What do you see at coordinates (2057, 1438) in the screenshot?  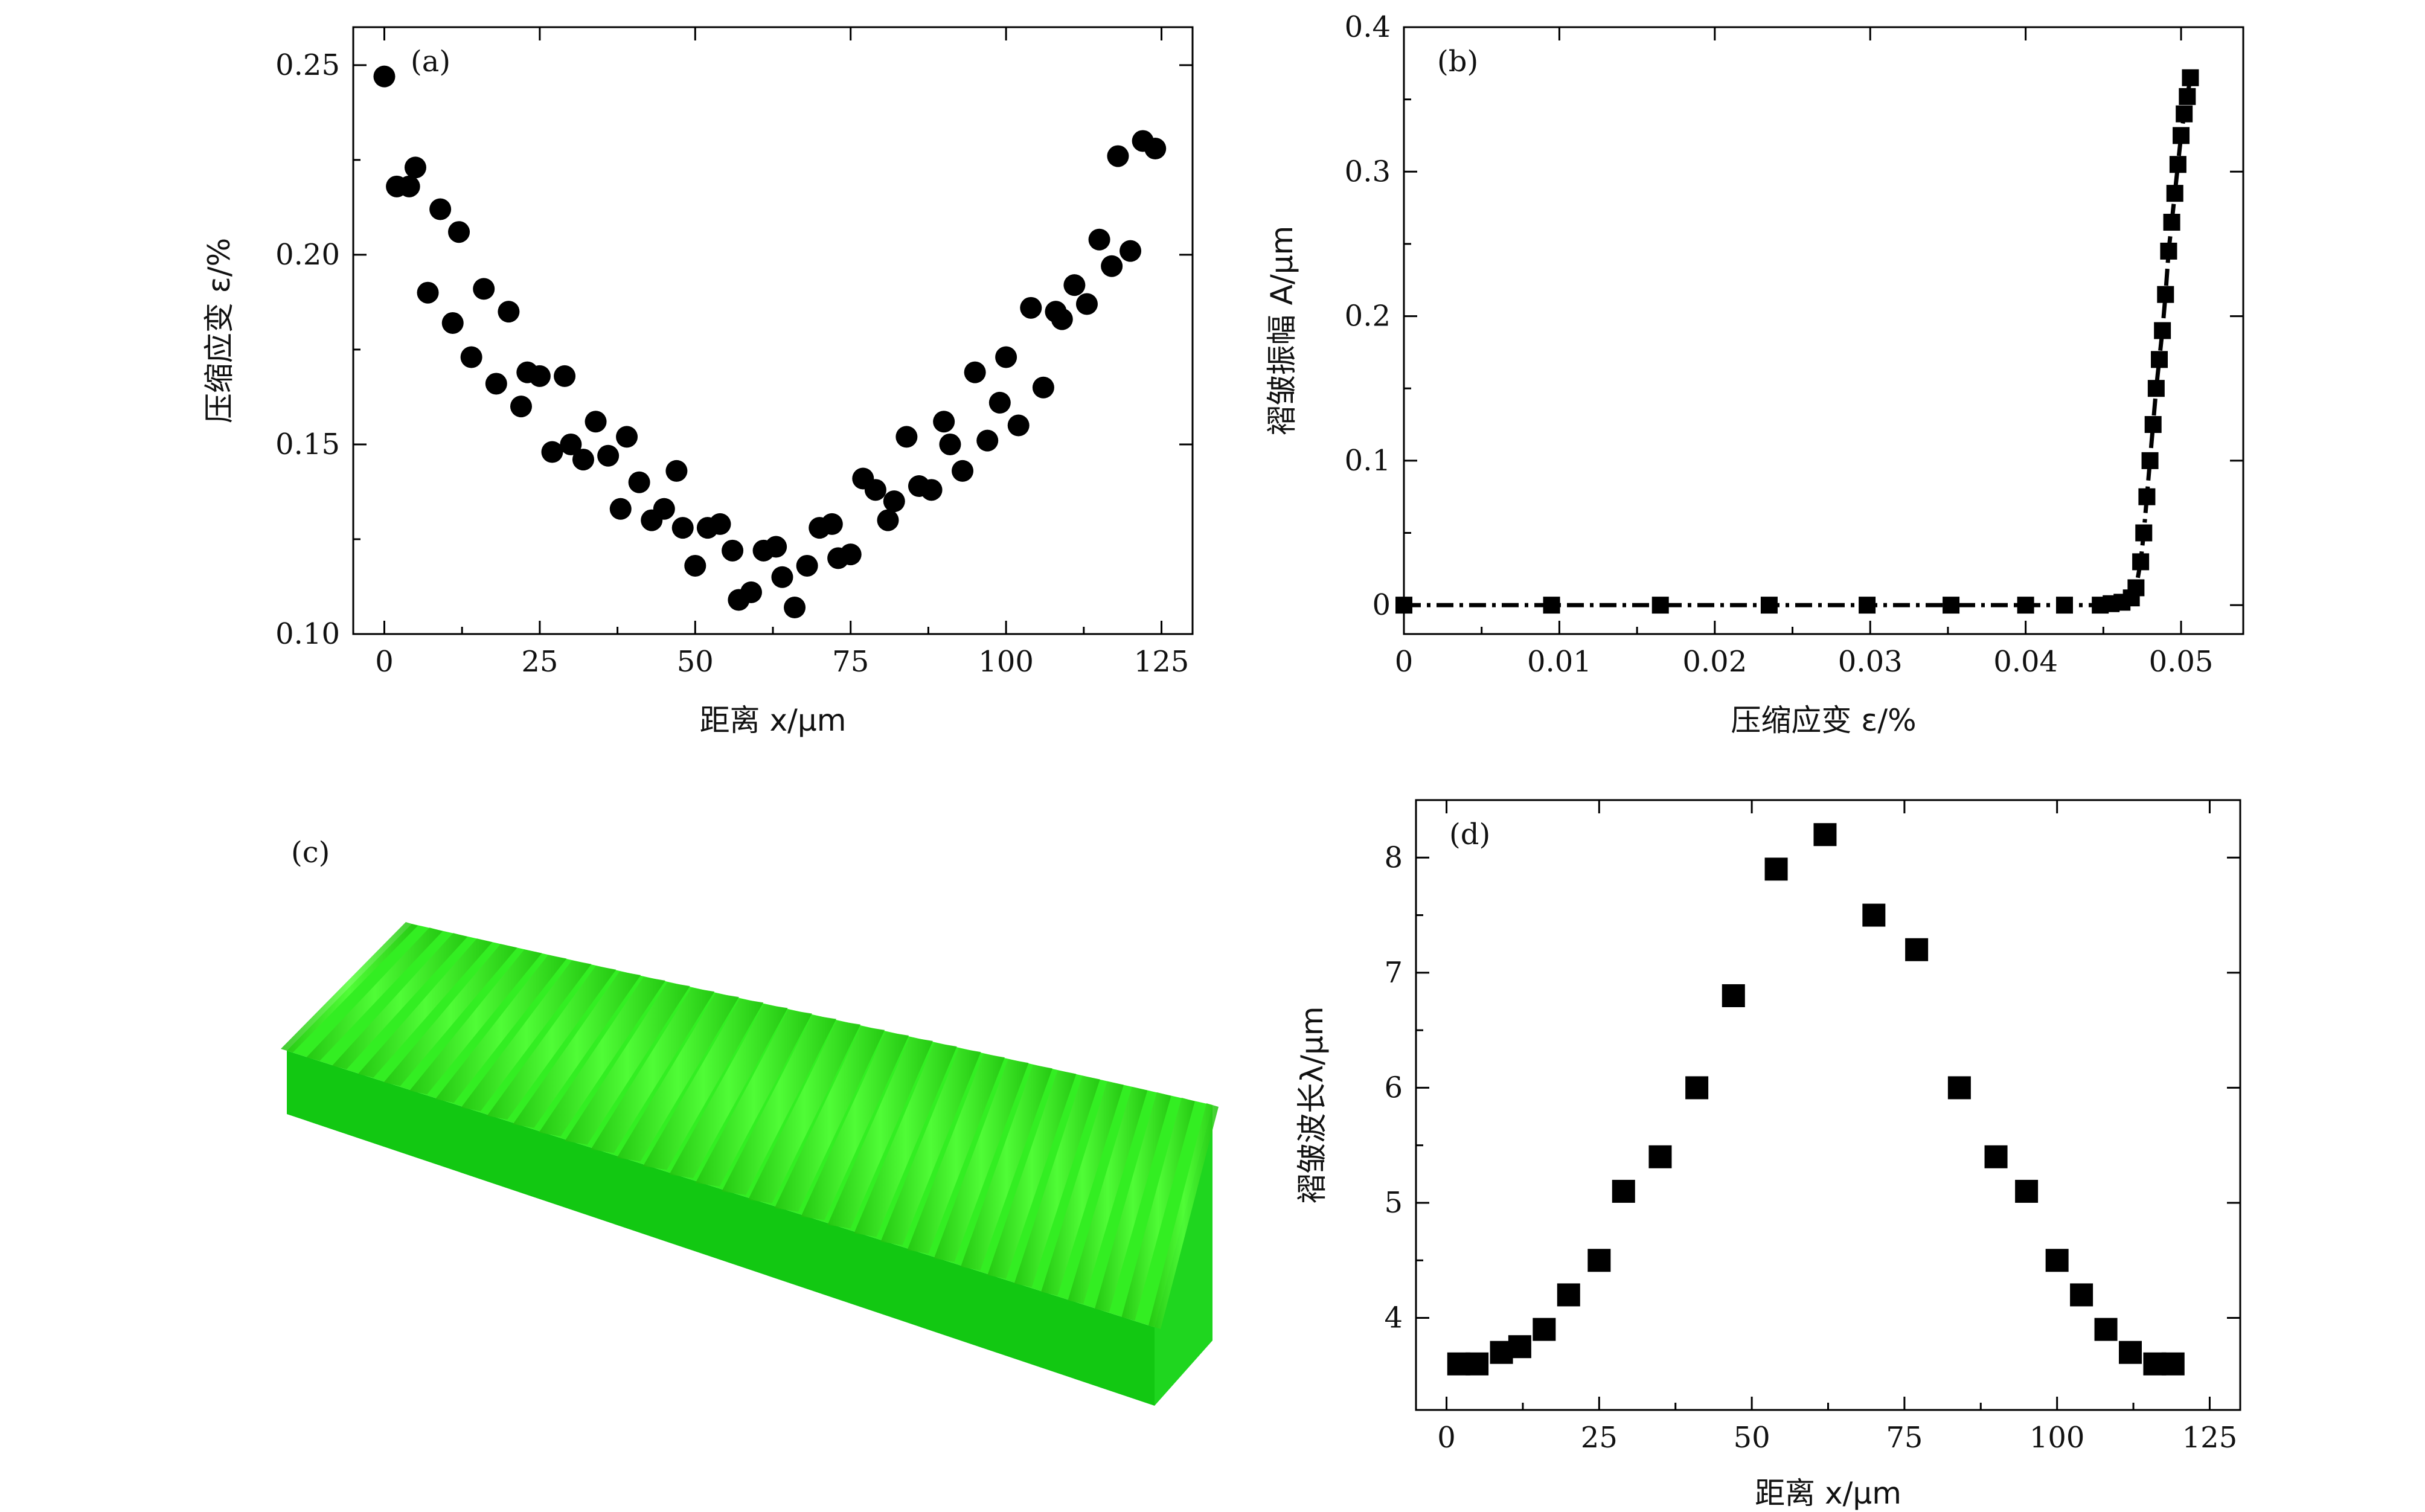 I see `panel-d-x-tick-label: 100` at bounding box center [2057, 1438].